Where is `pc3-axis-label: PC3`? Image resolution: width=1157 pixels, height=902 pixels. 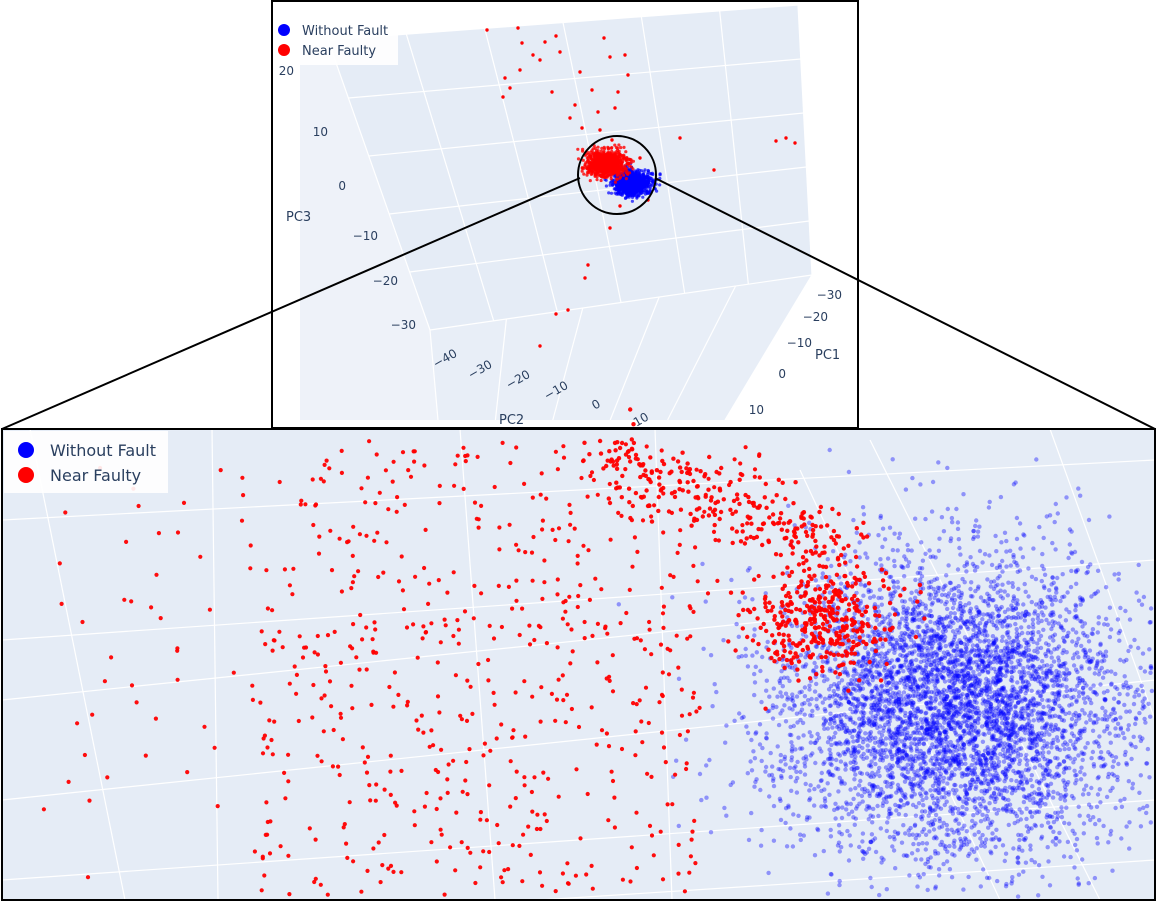
pc3-axis-label: PC3 is located at coordinates (298, 217).